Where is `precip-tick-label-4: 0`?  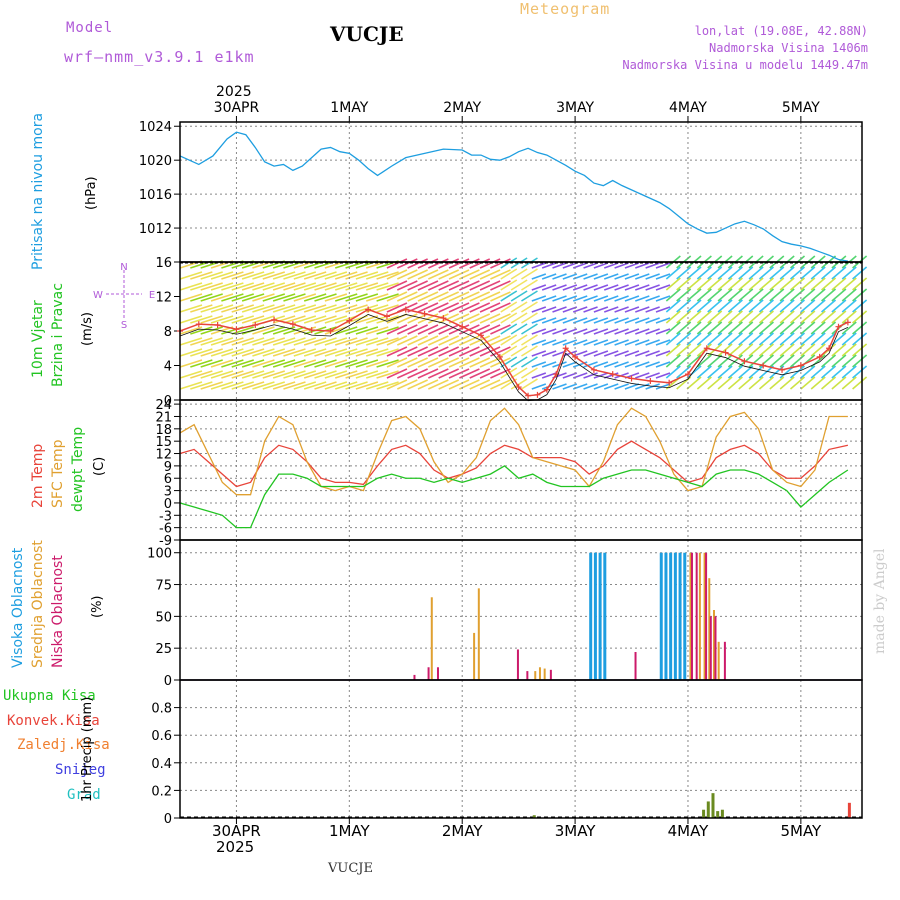
precip-tick-label-4: 0 is located at coordinates (168, 819).